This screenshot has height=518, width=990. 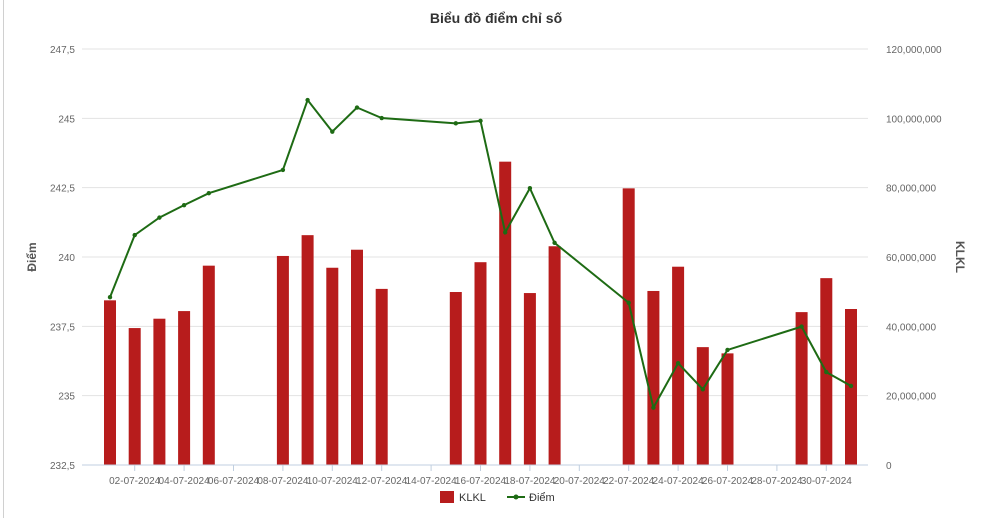 I want to click on x-tick-label: 06-07-2024, so click(x=234, y=481).